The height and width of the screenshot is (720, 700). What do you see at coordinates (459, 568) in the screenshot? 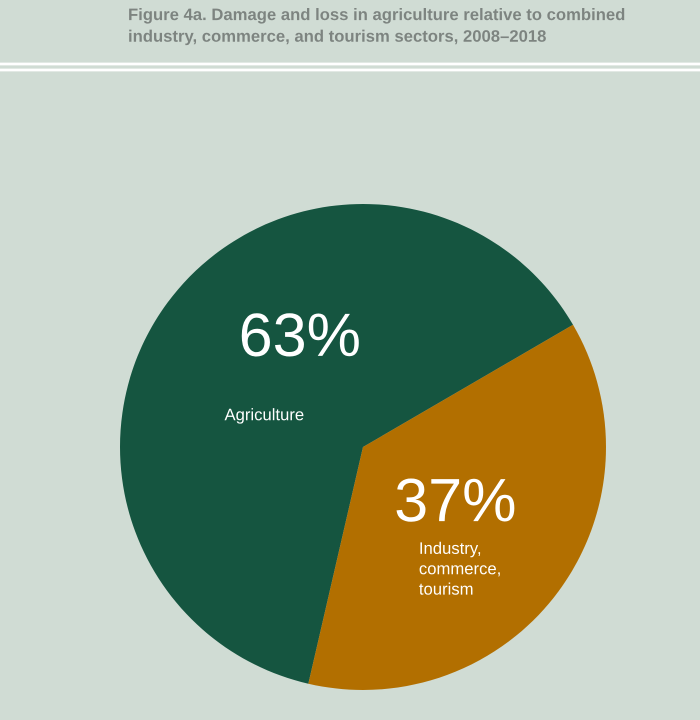
I see `slice-label: Industry, commerce, tourism` at bounding box center [459, 568].